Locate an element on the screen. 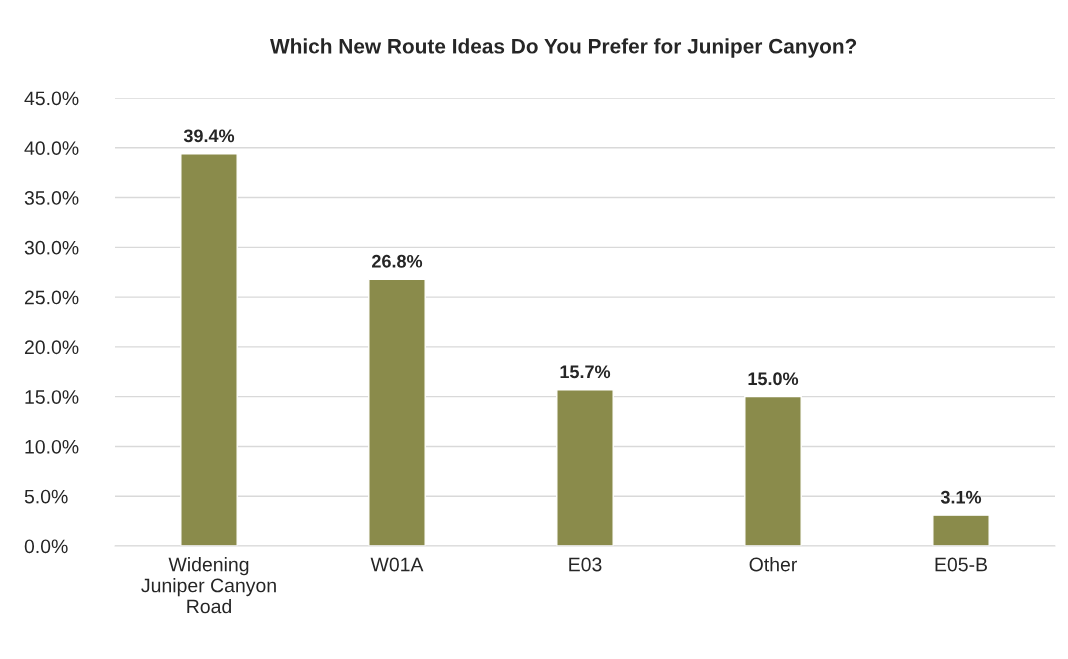 Image resolution: width=1068 pixels, height=659 pixels. y-tick-label: 0.0% is located at coordinates (46, 546).